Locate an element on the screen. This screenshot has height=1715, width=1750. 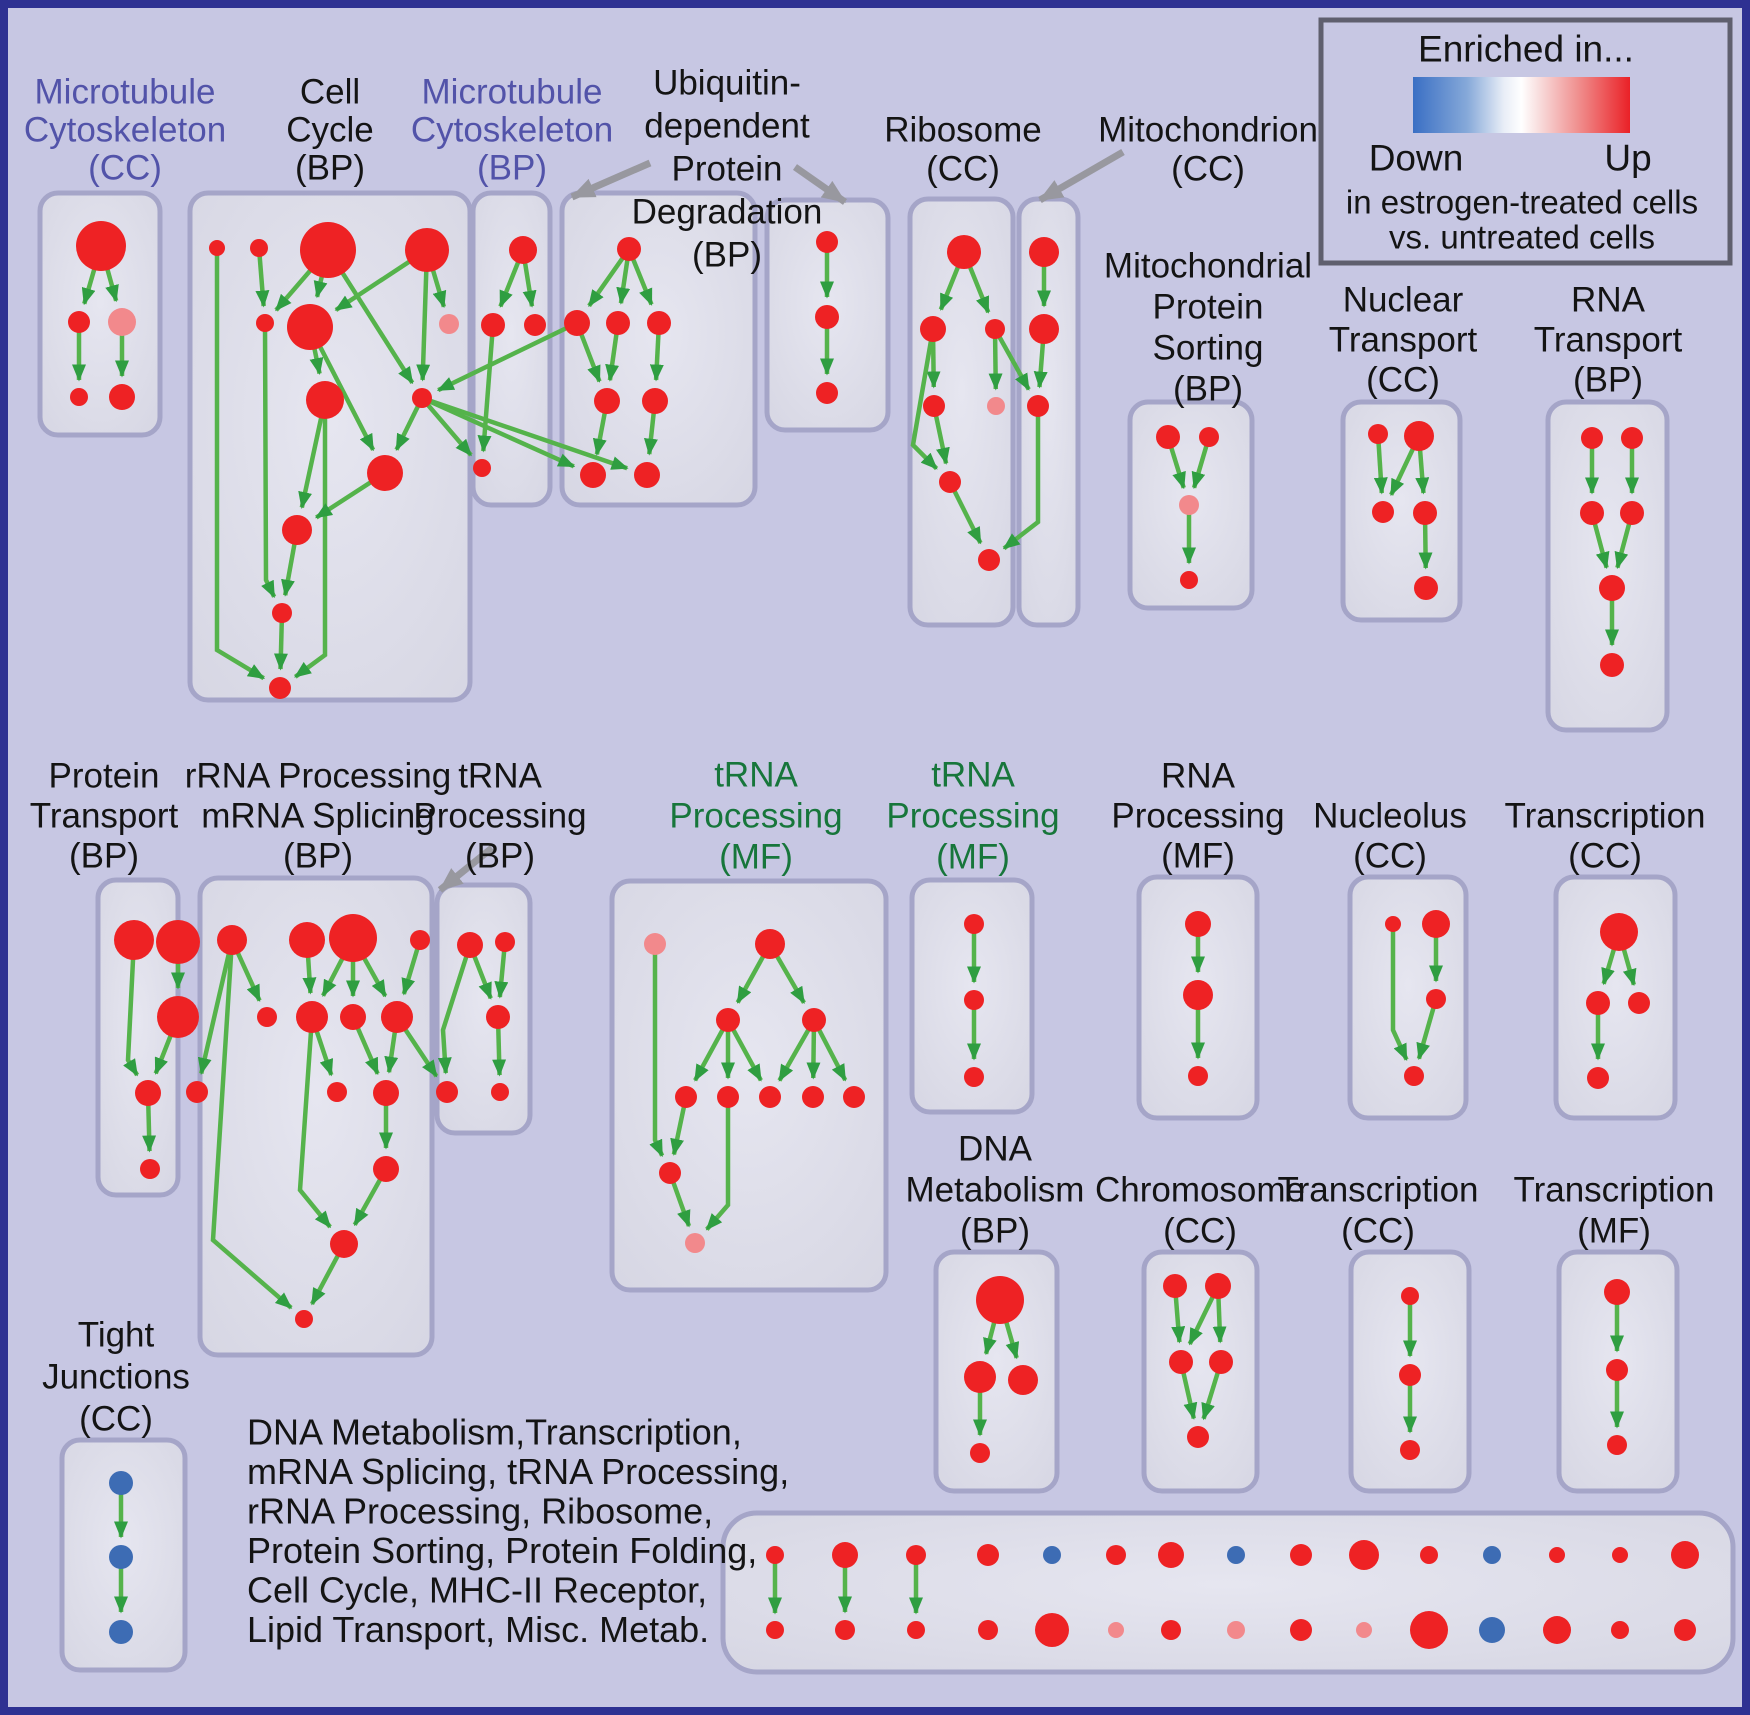
edge-ribosome is located at coordinates (924, 399).